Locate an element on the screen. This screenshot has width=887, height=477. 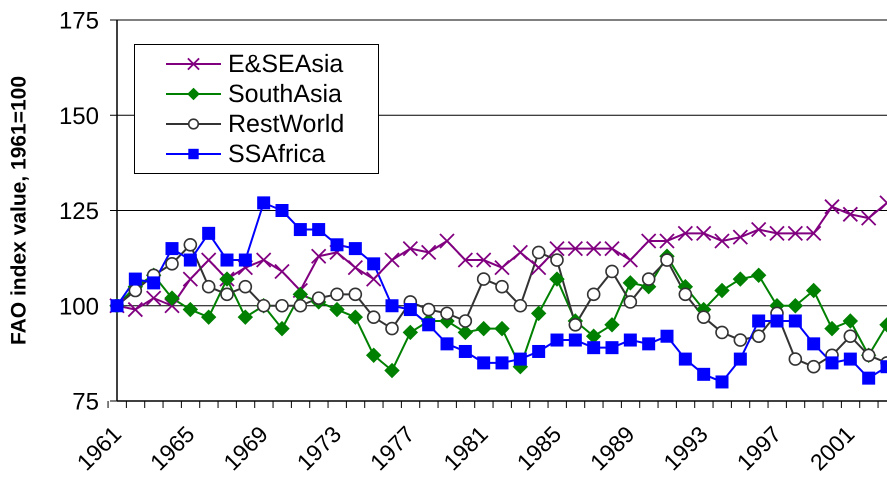
y-axis-title: FAO index value, 1961=100 is located at coordinates (19, 211).